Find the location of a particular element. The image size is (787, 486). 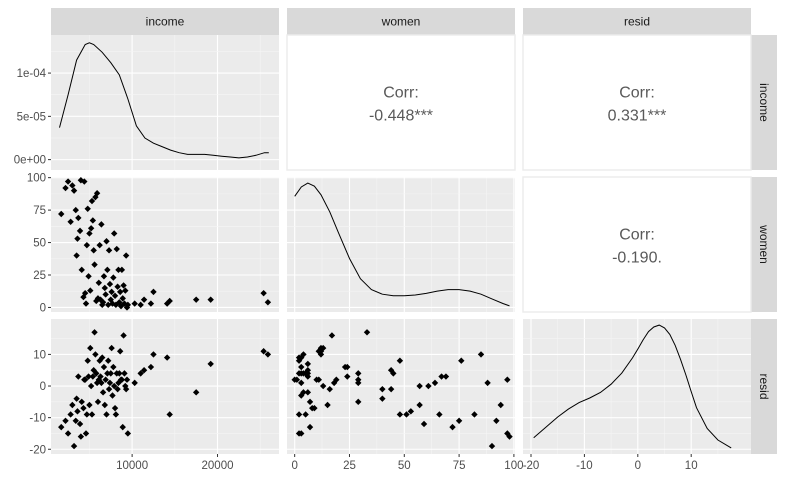

y-tick-label: 1e-04 is located at coordinates (32, 74).